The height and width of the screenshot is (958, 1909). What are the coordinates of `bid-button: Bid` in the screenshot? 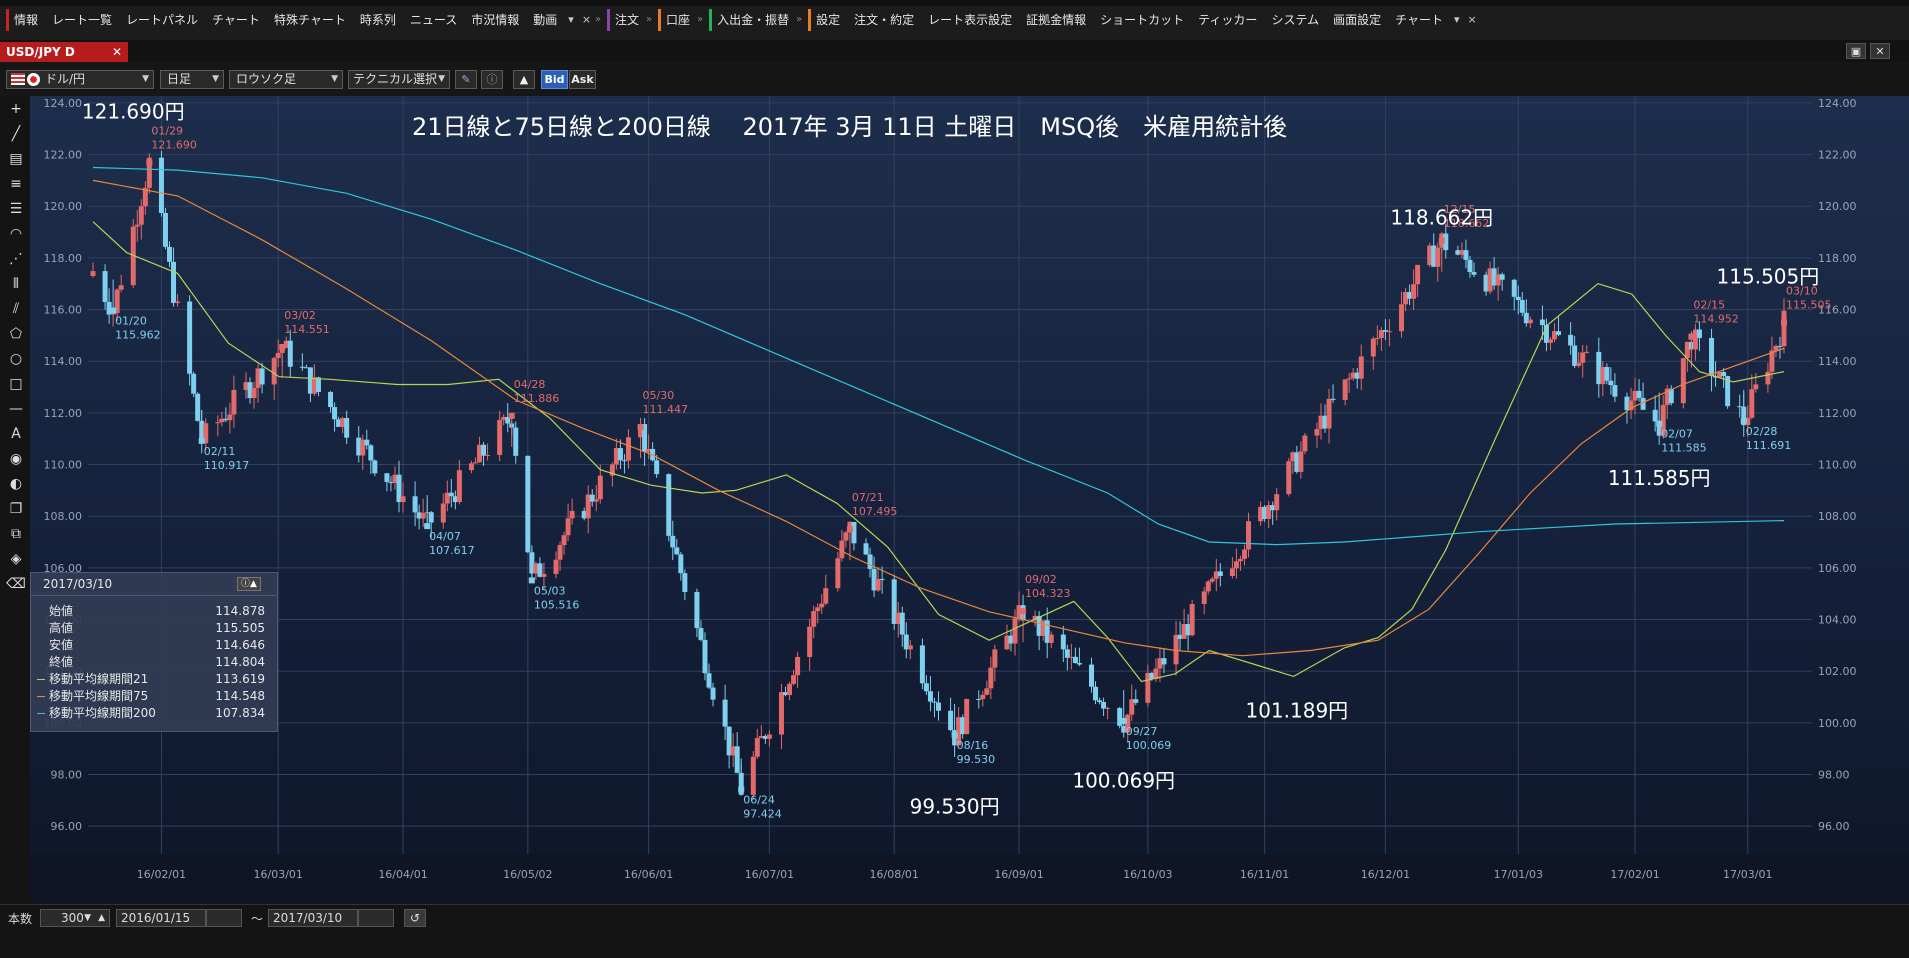 It's located at (554, 79).